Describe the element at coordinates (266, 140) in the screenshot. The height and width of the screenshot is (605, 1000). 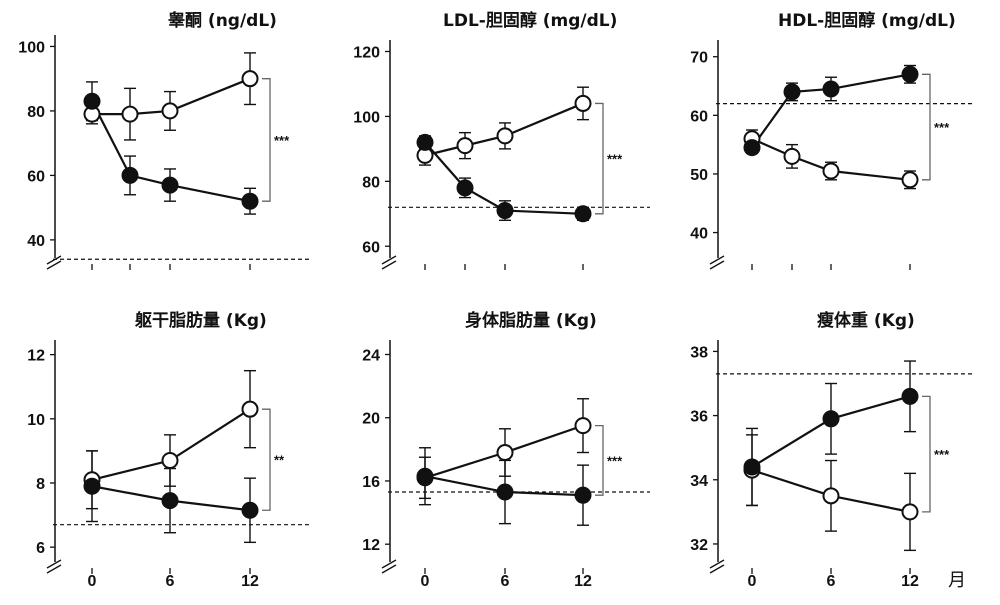
I see `chart1-significance-bracket` at that location.